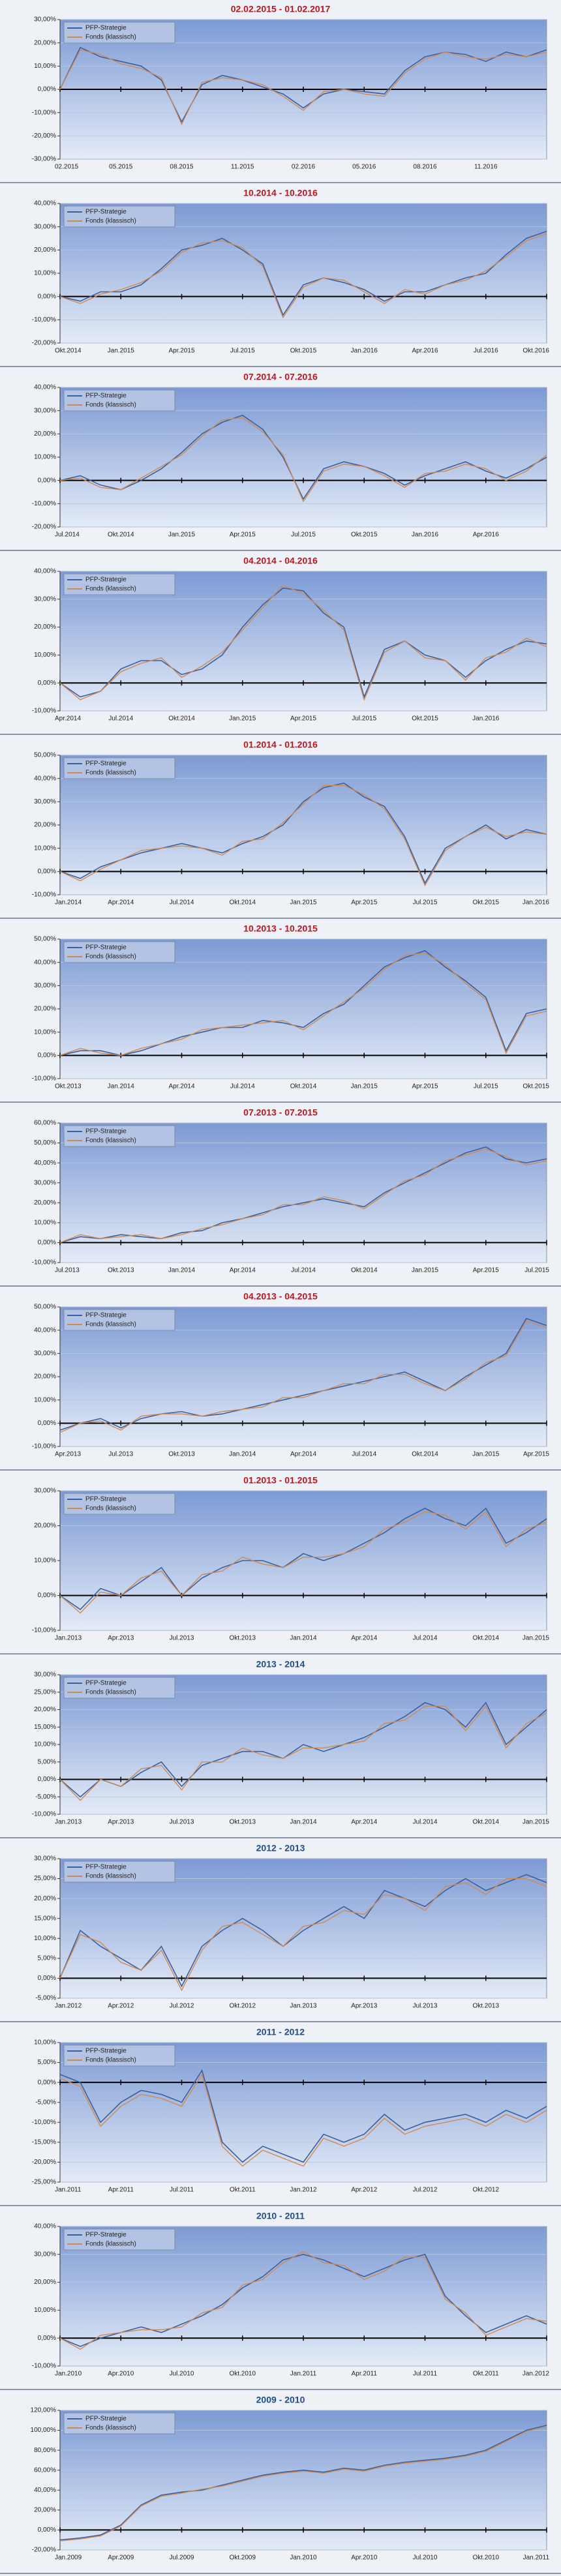 The width and height of the screenshot is (561, 2576). Describe the element at coordinates (44, 2430) in the screenshot. I see `y-tick-label: 100,00%` at that location.